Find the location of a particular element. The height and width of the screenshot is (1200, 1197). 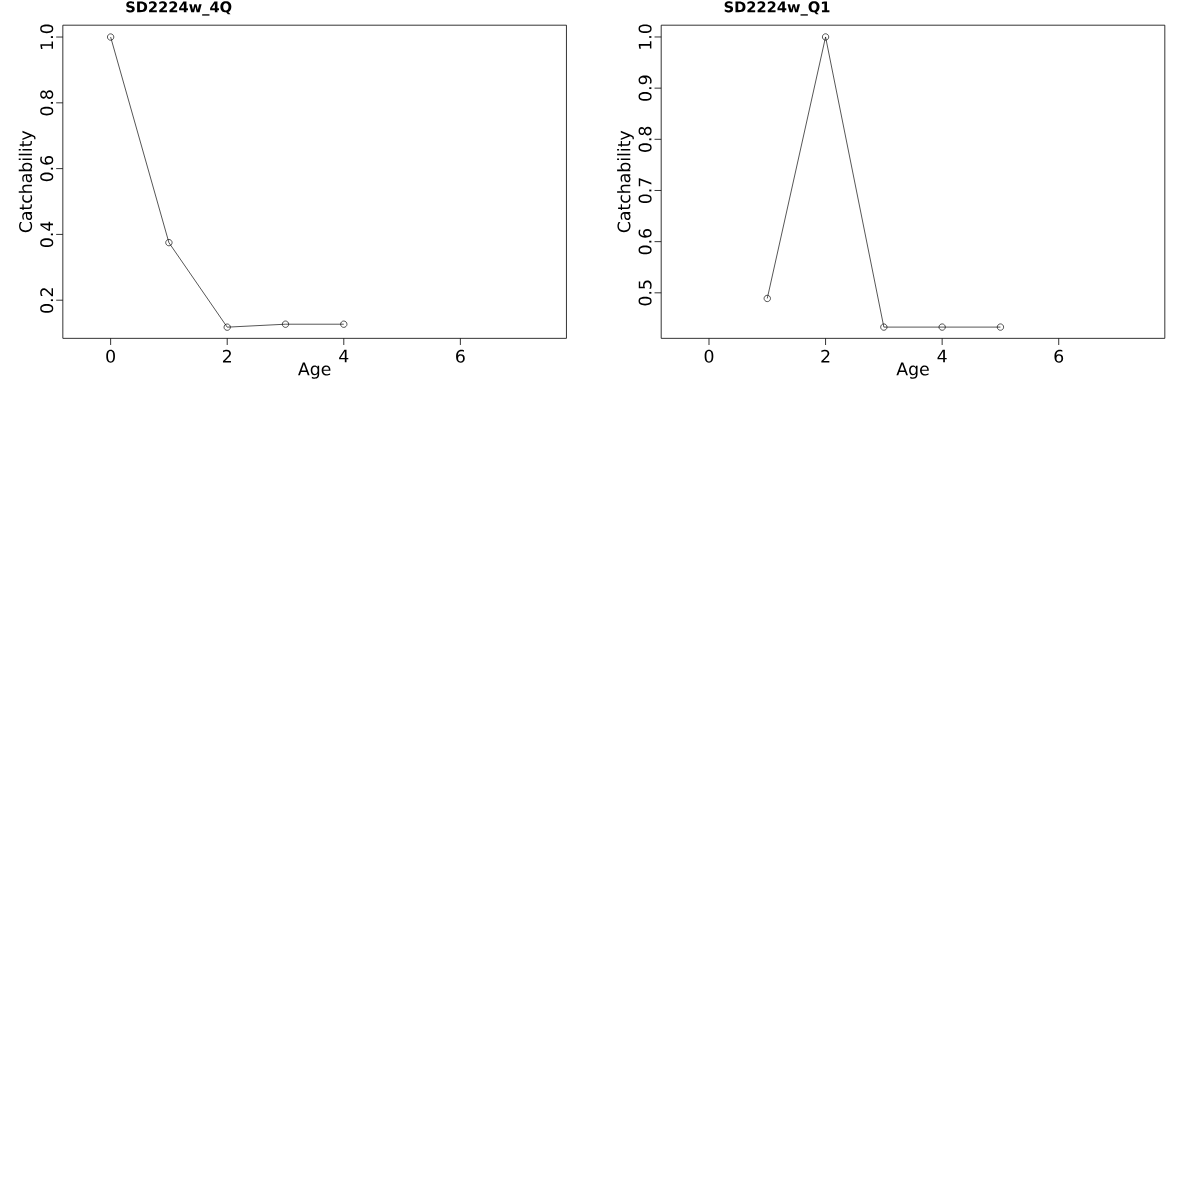

y-tick-label: 0.2 is located at coordinates (47, 300).